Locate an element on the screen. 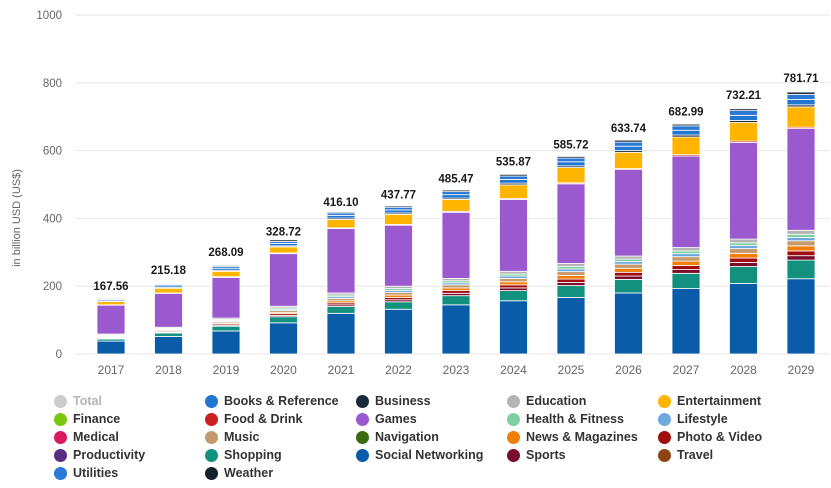 The width and height of the screenshot is (831, 488). bar-stack-2027 is located at coordinates (686, 239).